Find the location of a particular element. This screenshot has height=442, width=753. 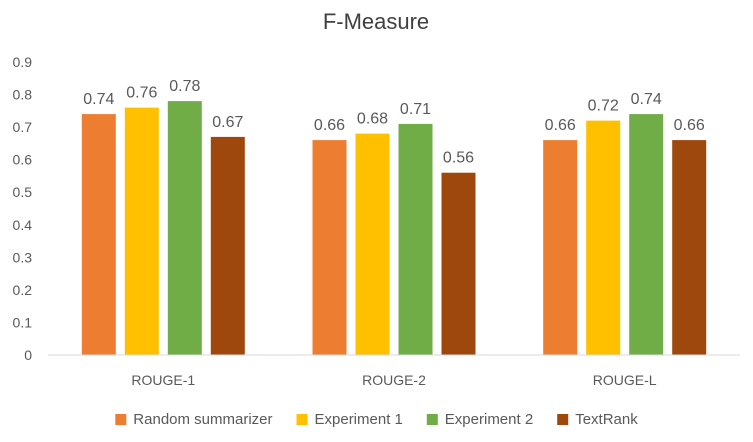

y-tick-label: 0.8 is located at coordinates (23, 95).